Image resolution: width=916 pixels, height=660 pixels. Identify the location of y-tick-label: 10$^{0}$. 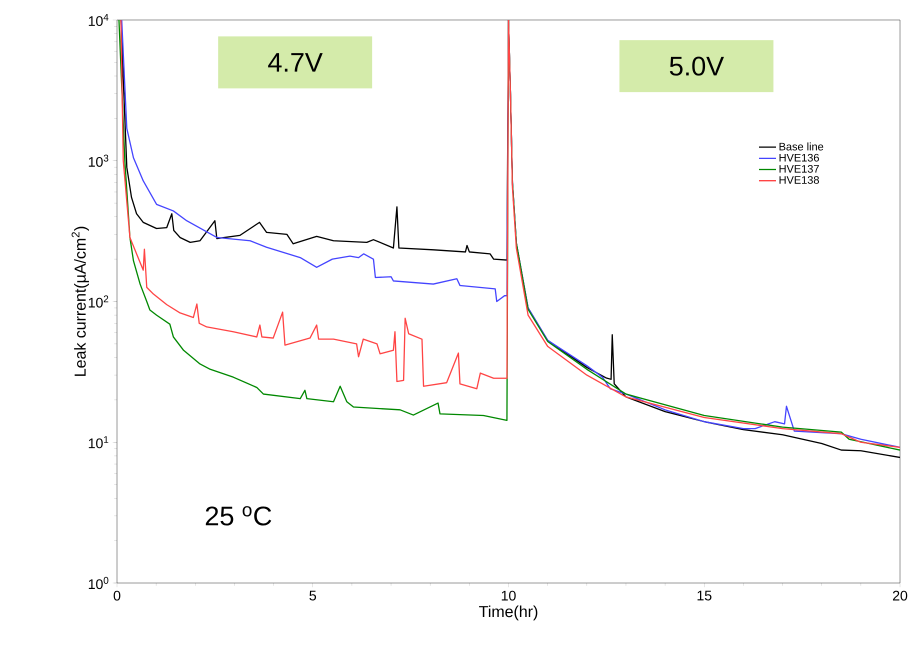
(98, 583).